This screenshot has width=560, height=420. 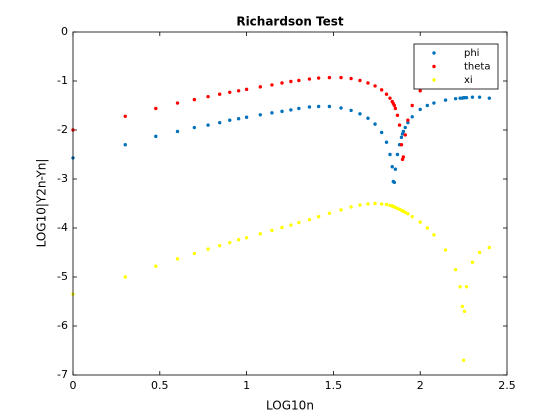 I want to click on y-tick-label: -5, so click(x=62, y=276).